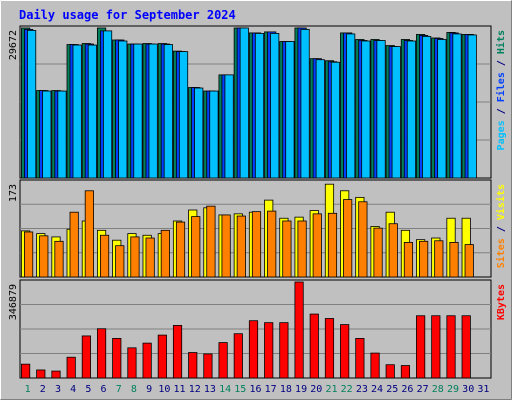 The image size is (512, 400). I want to click on panel-3-side-label: KBytes, so click(501, 302).